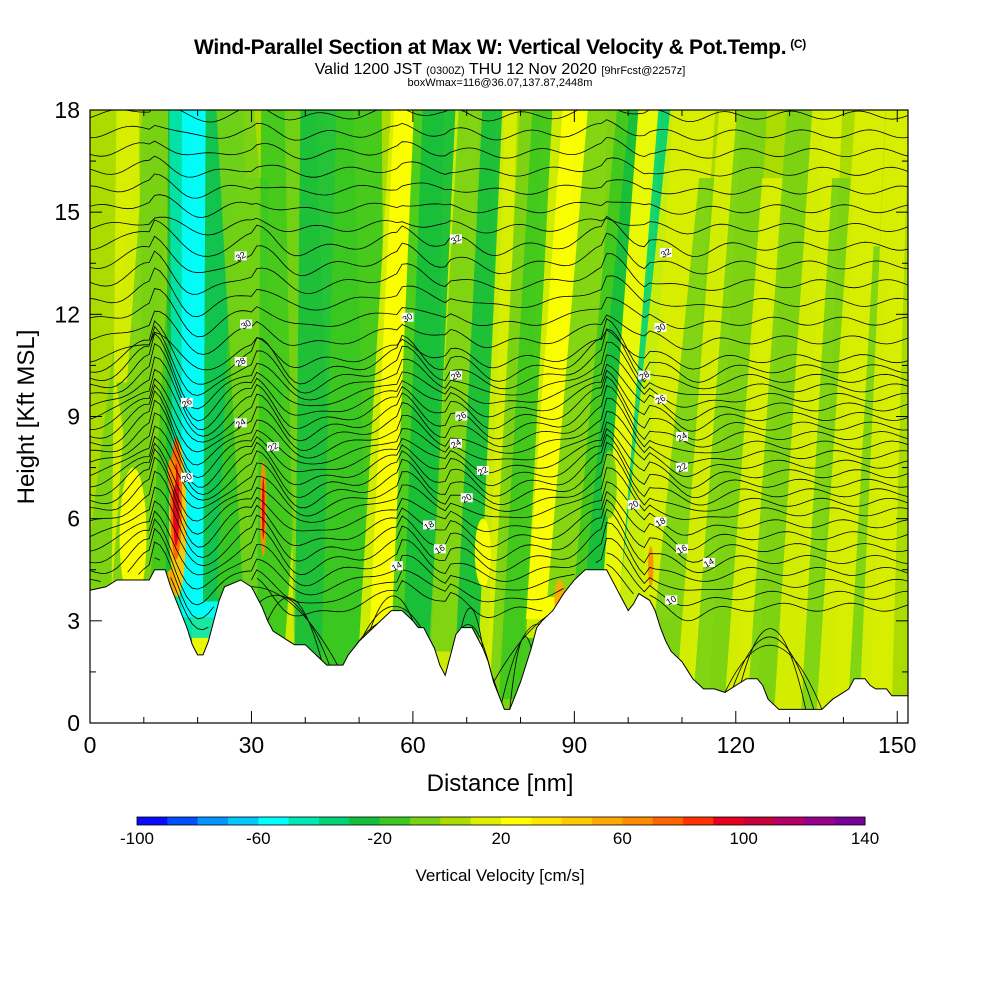  Describe the element at coordinates (671, 601) in the screenshot. I see `theta-label: 10` at that location.